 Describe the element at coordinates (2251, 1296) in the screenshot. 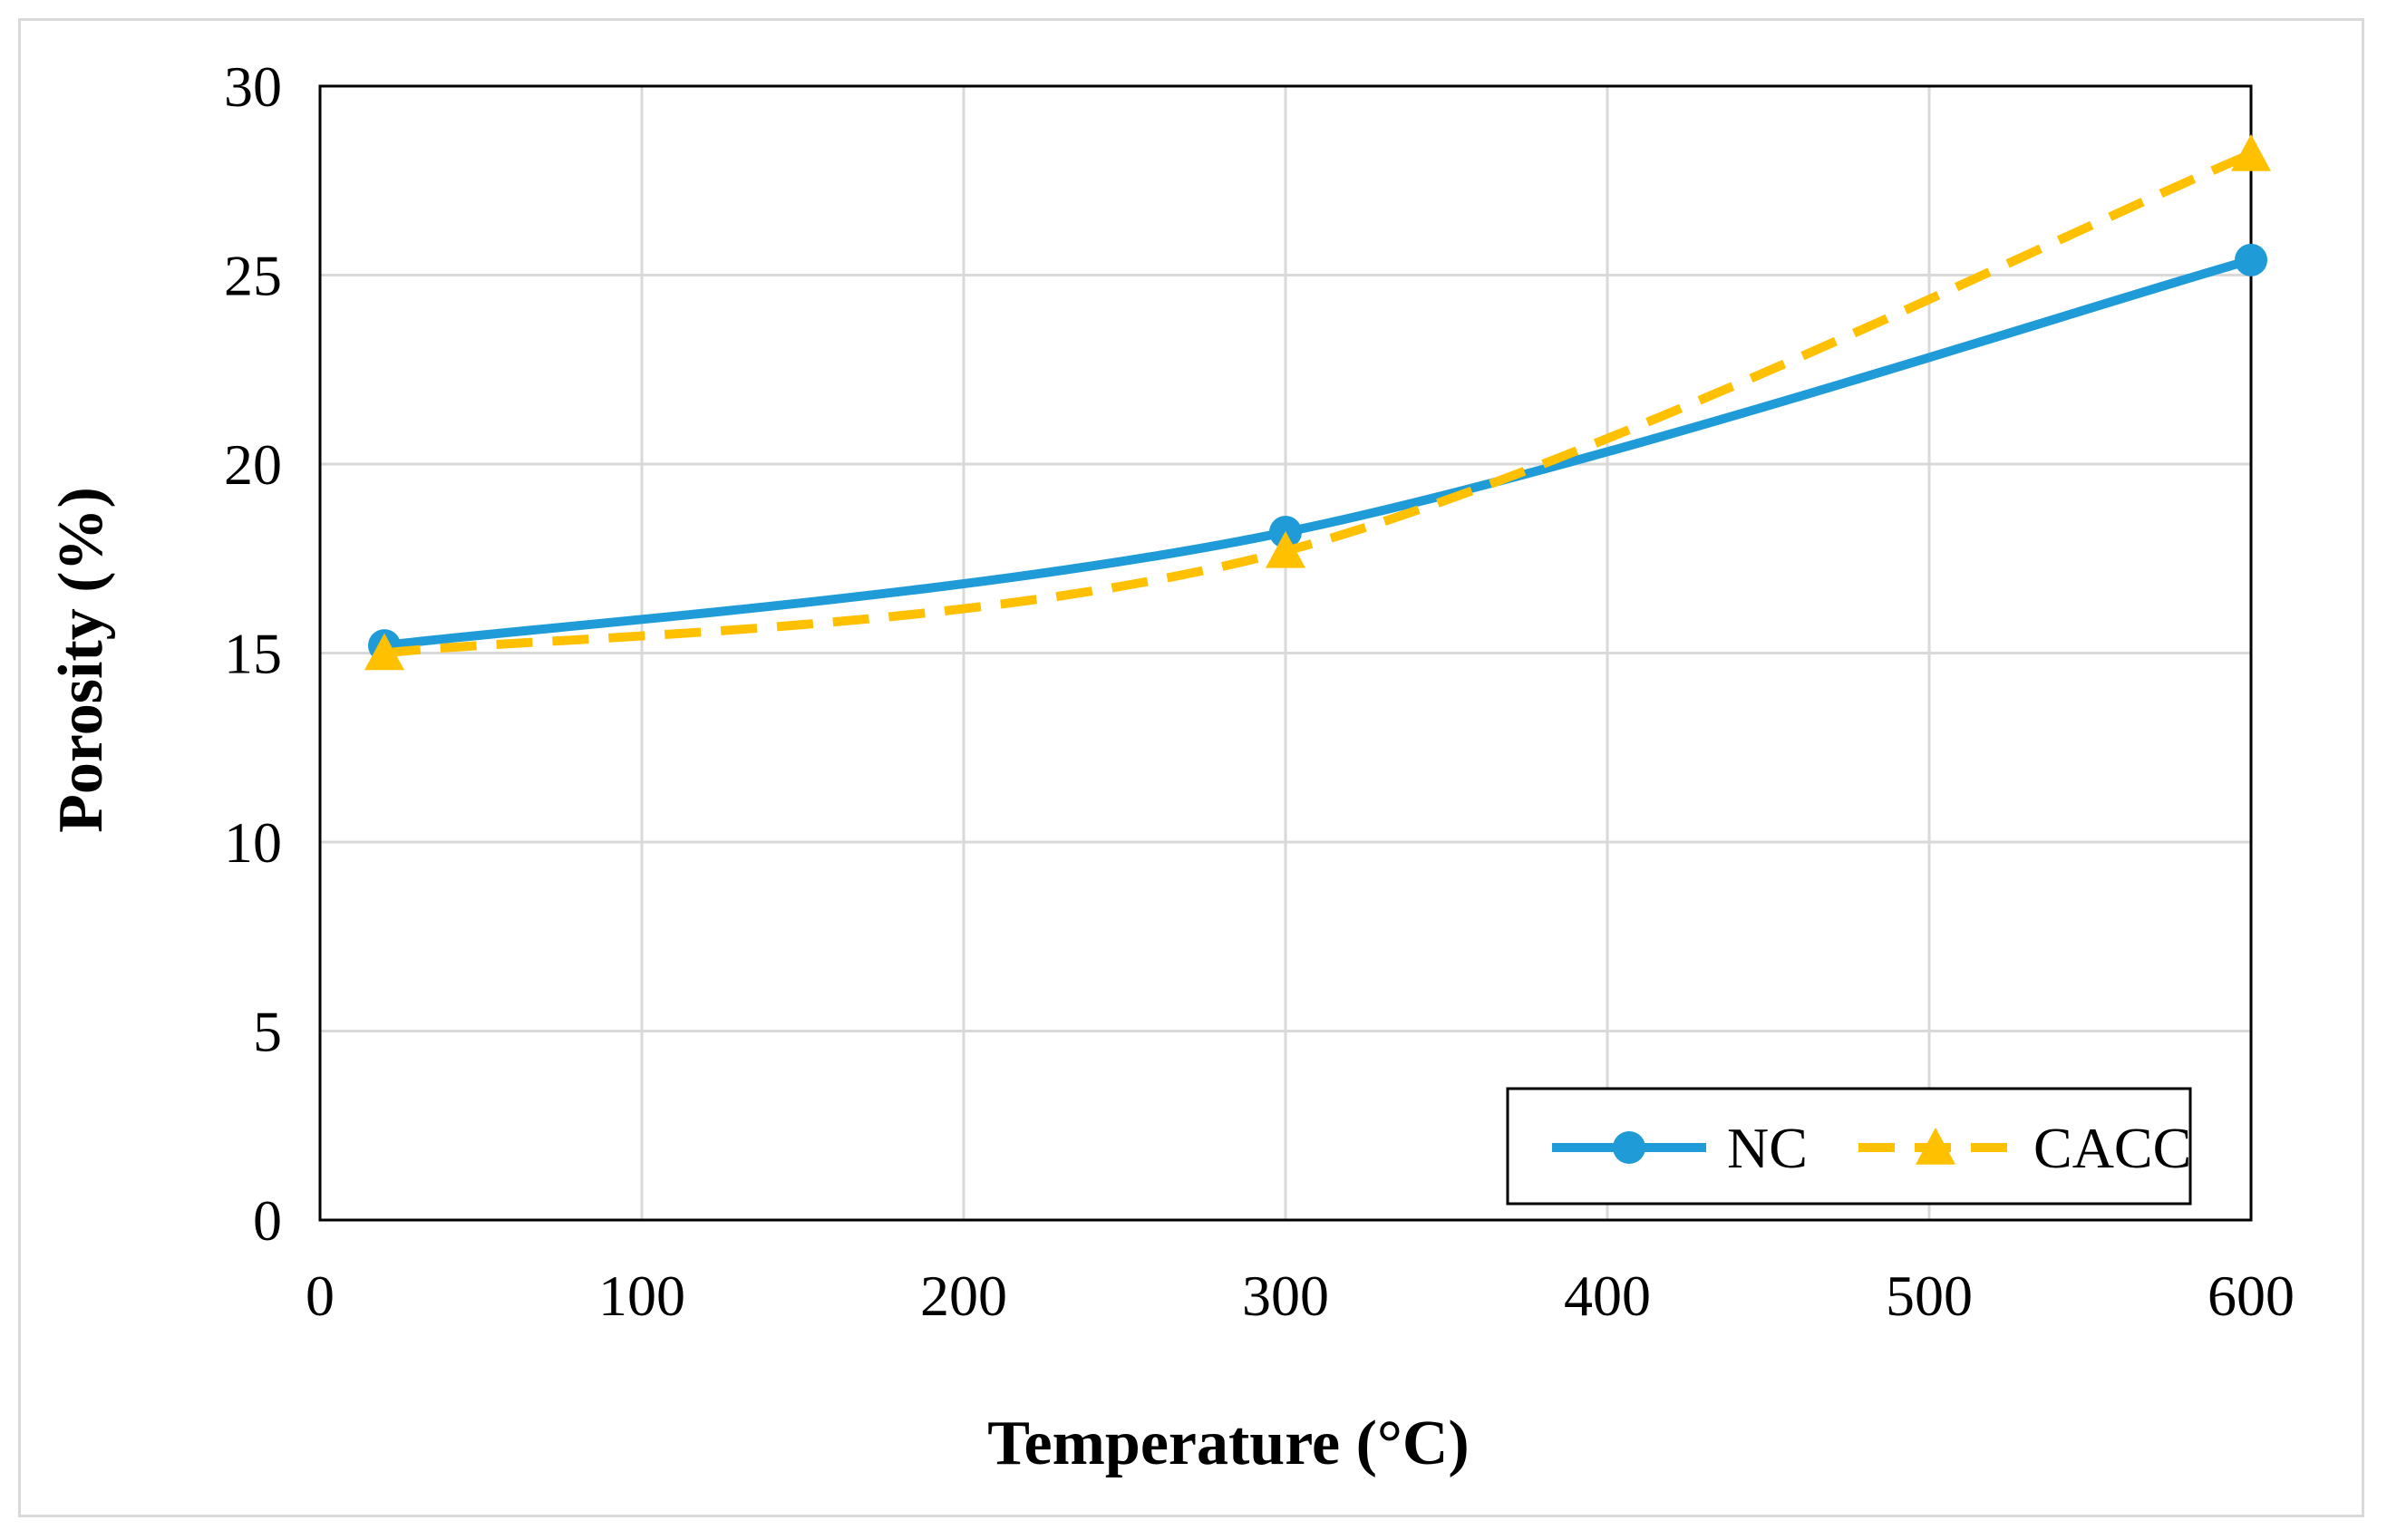

I see `x-tick-label: 600` at that location.